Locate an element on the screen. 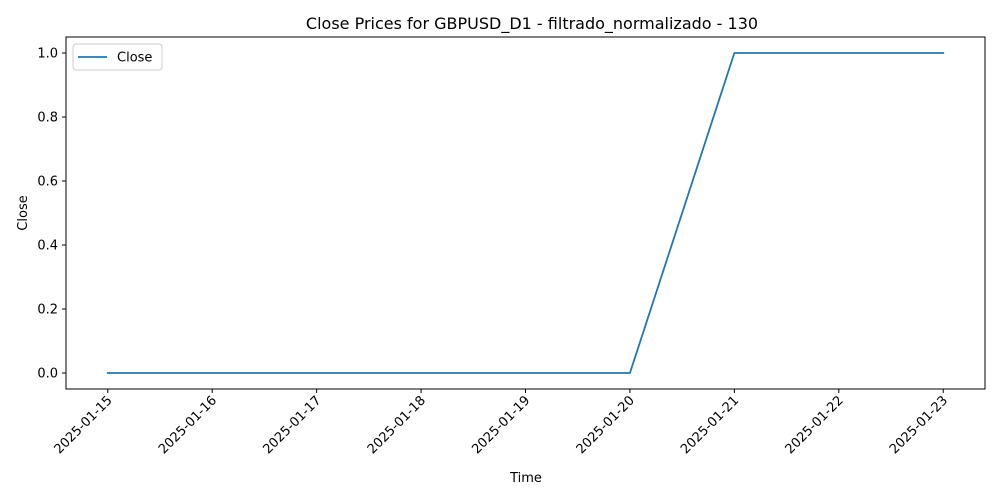 This screenshot has width=1000, height=500. legend-box is located at coordinates (117, 57).